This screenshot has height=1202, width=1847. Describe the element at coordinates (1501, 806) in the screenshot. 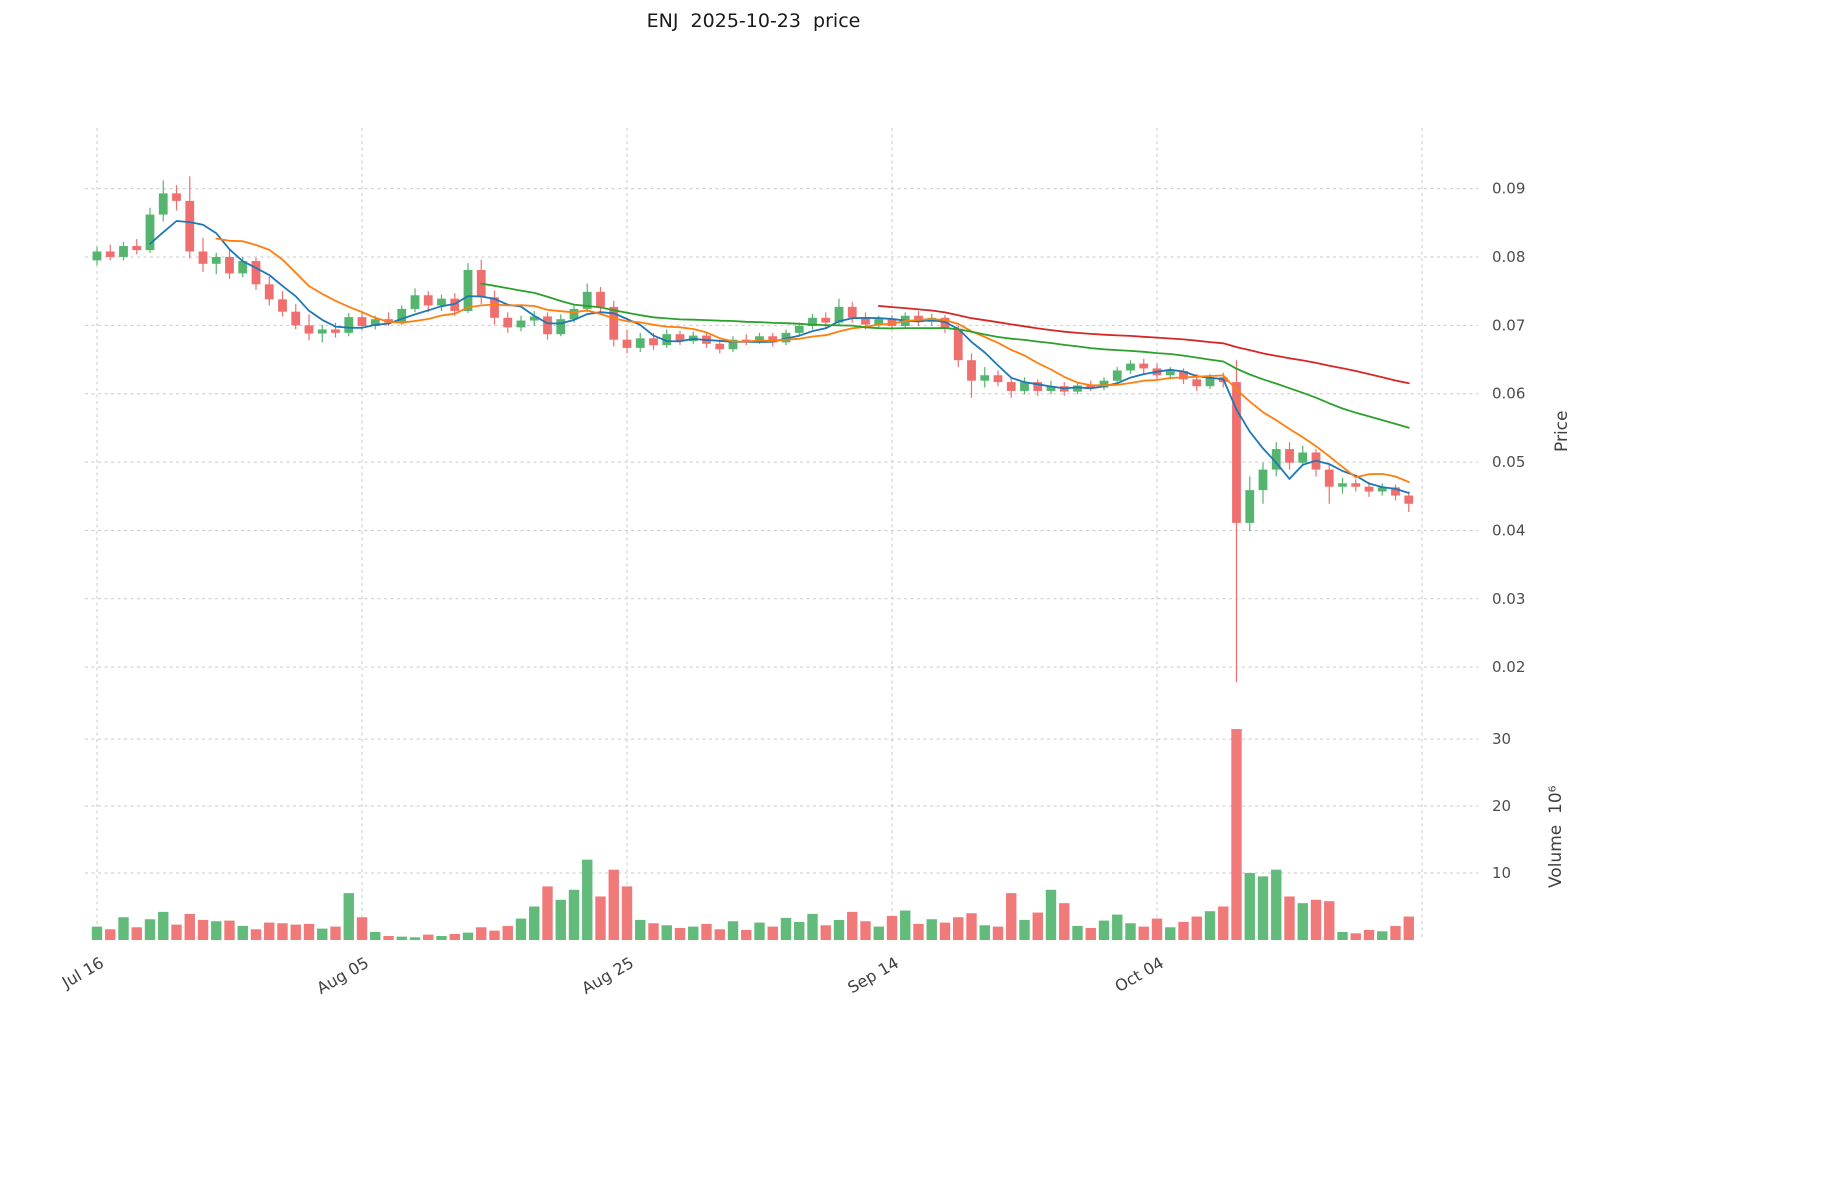

I see `volume-tick-label: 20` at that location.